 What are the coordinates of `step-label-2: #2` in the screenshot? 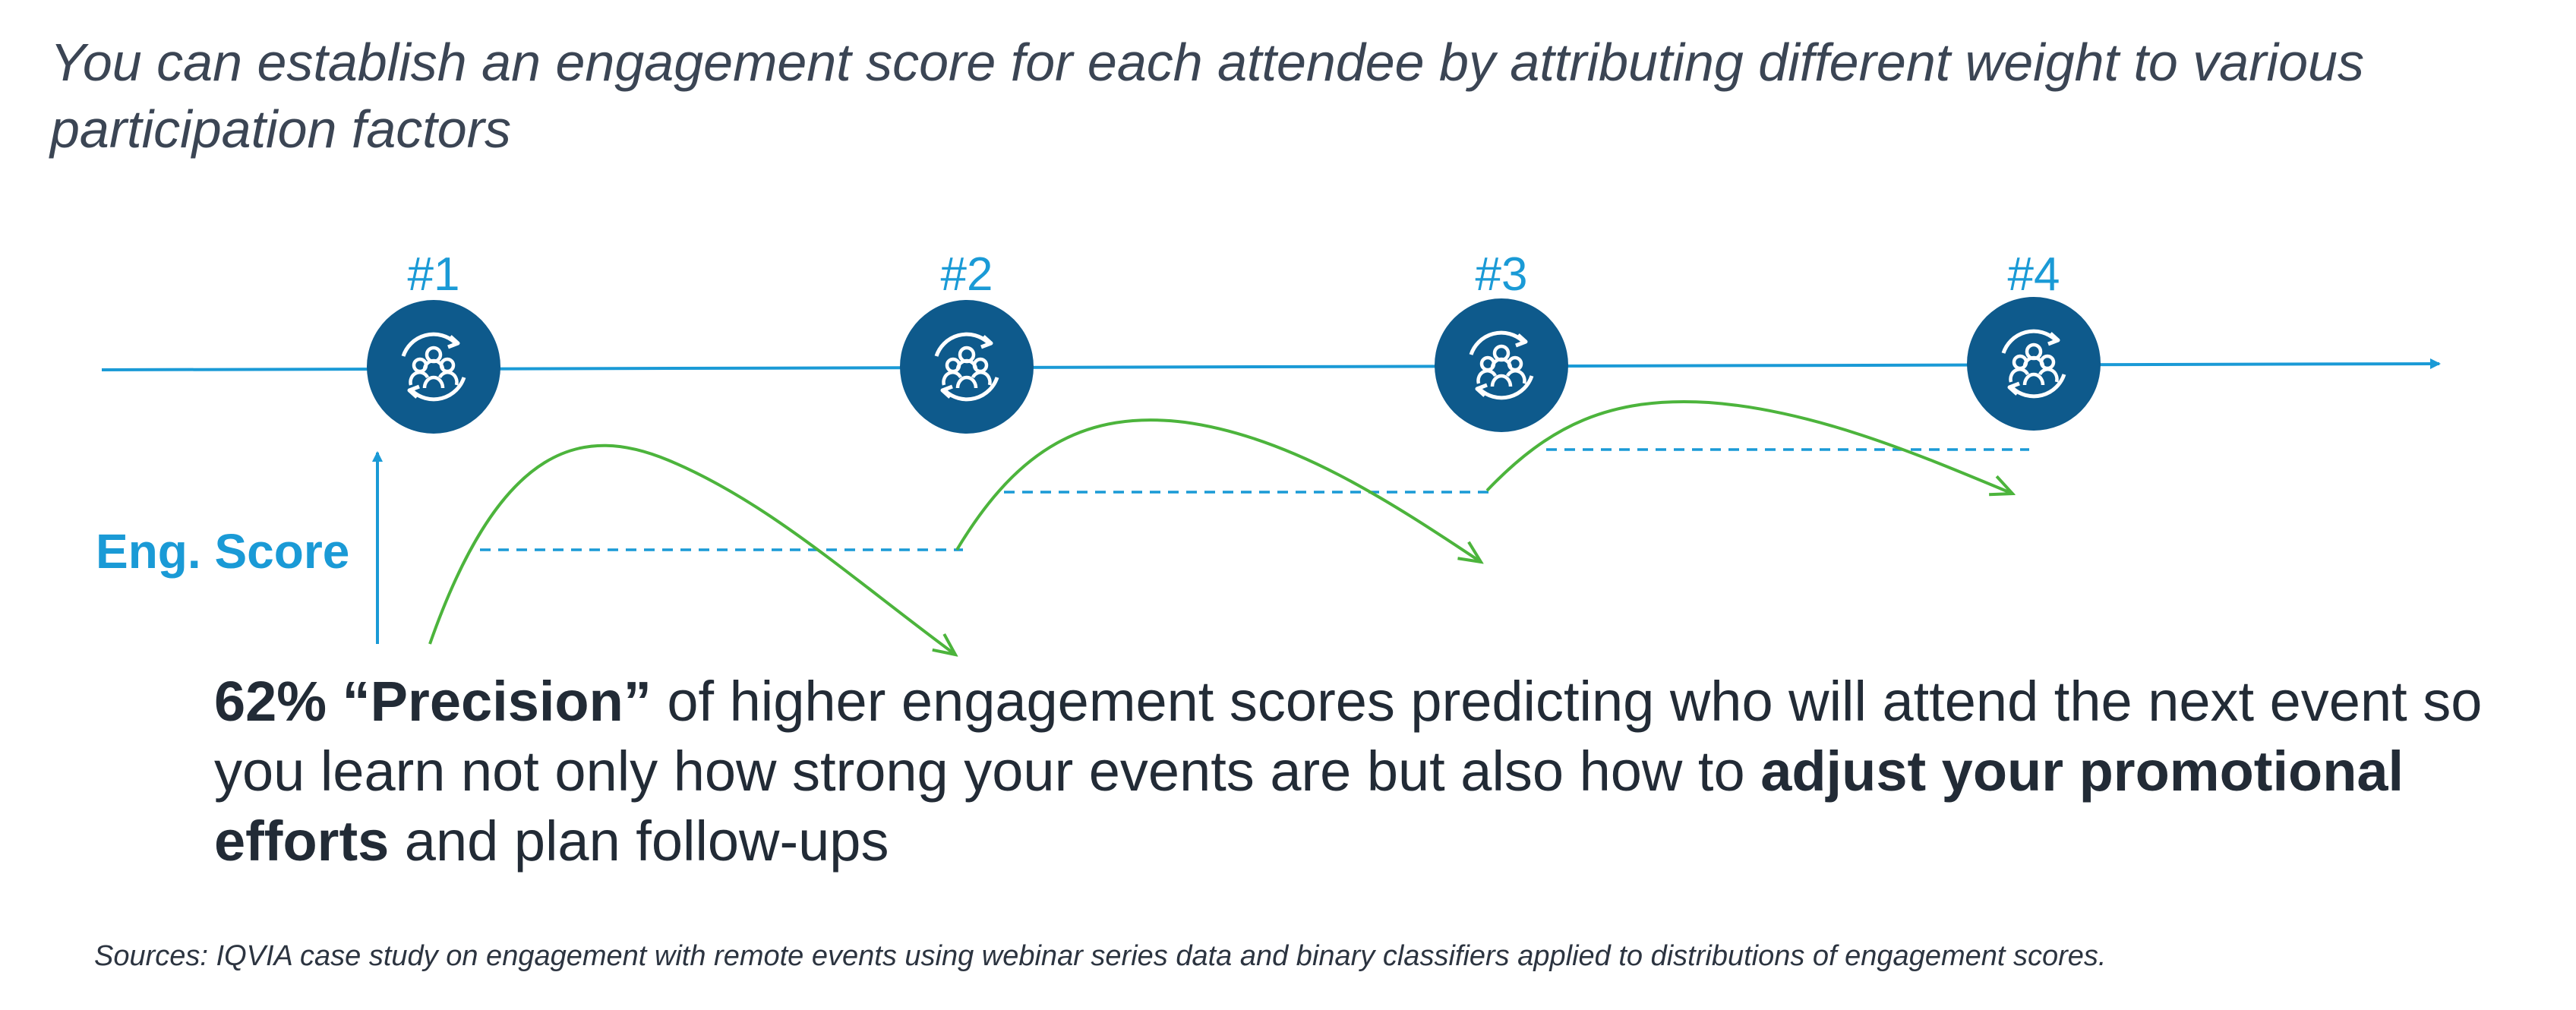 It's located at (967, 274).